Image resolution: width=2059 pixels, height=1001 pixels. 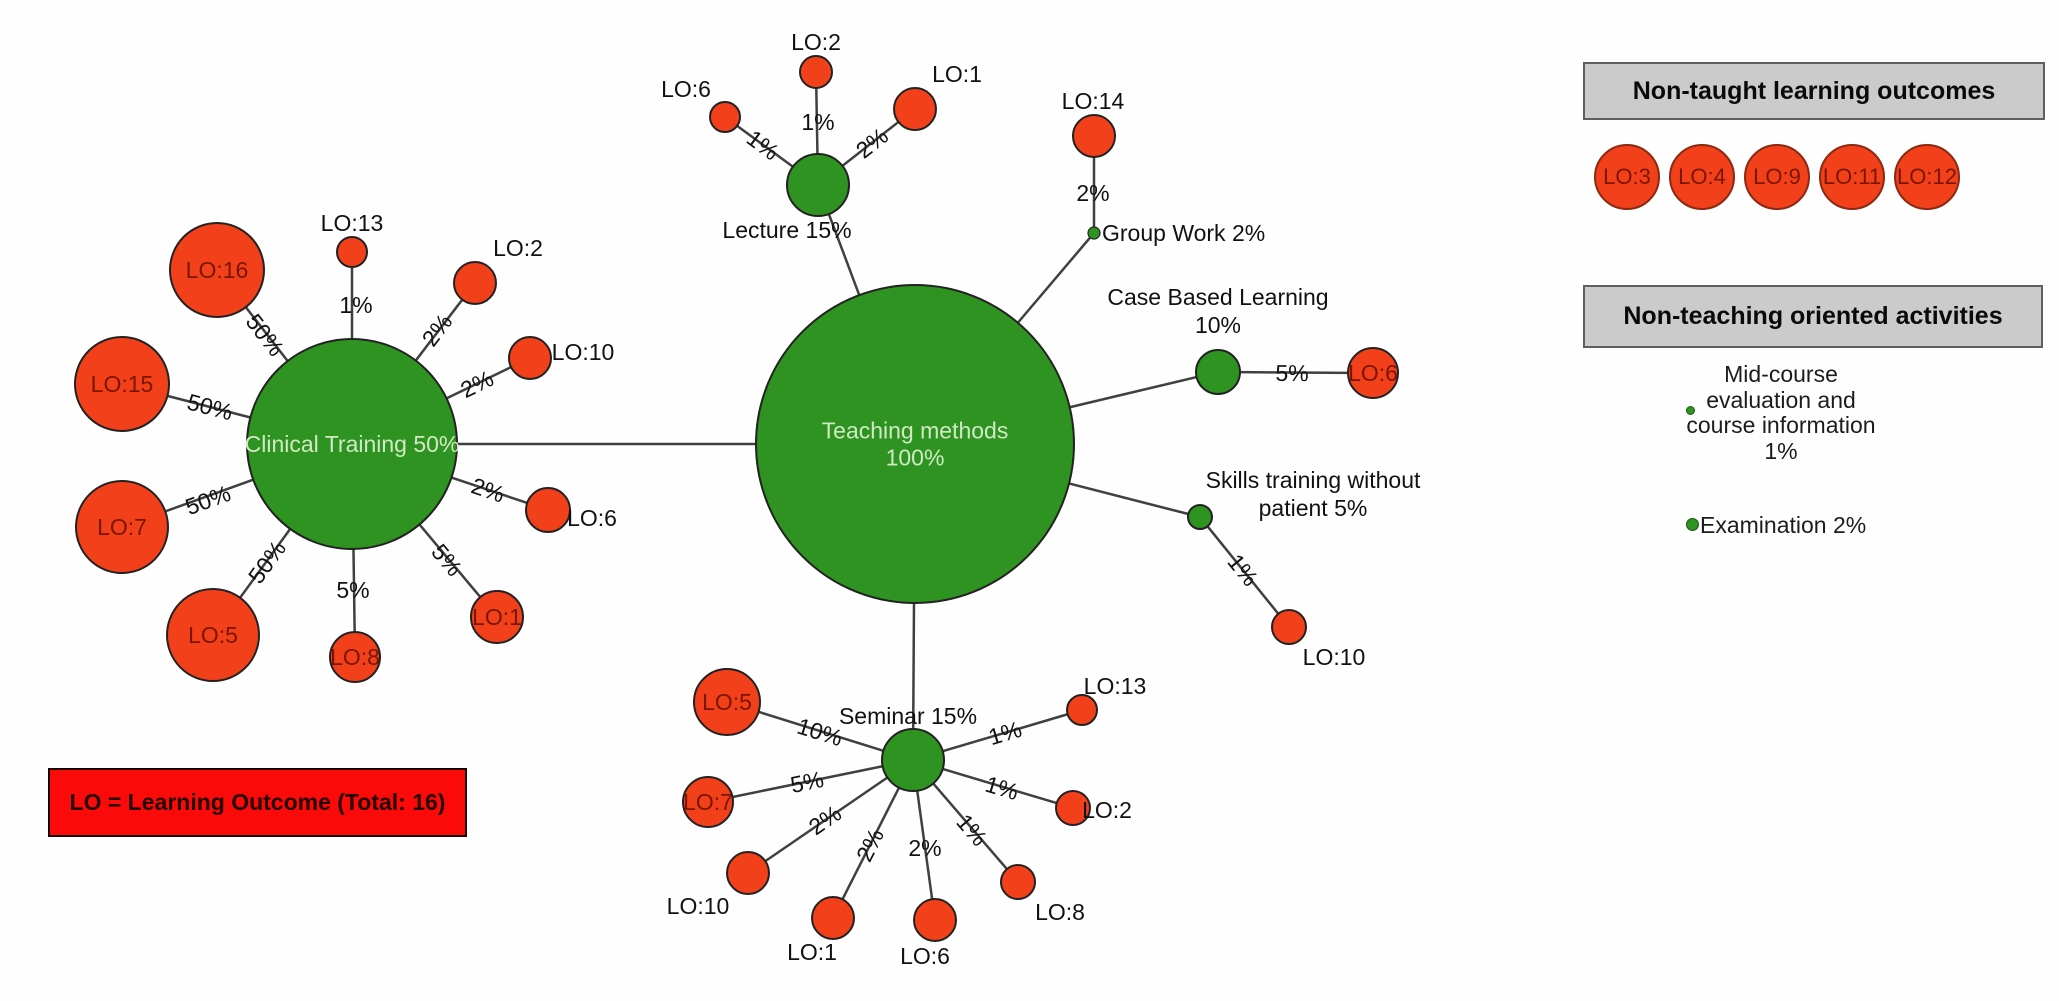 I want to click on midcourse-line: evaluation and, so click(x=1781, y=399).